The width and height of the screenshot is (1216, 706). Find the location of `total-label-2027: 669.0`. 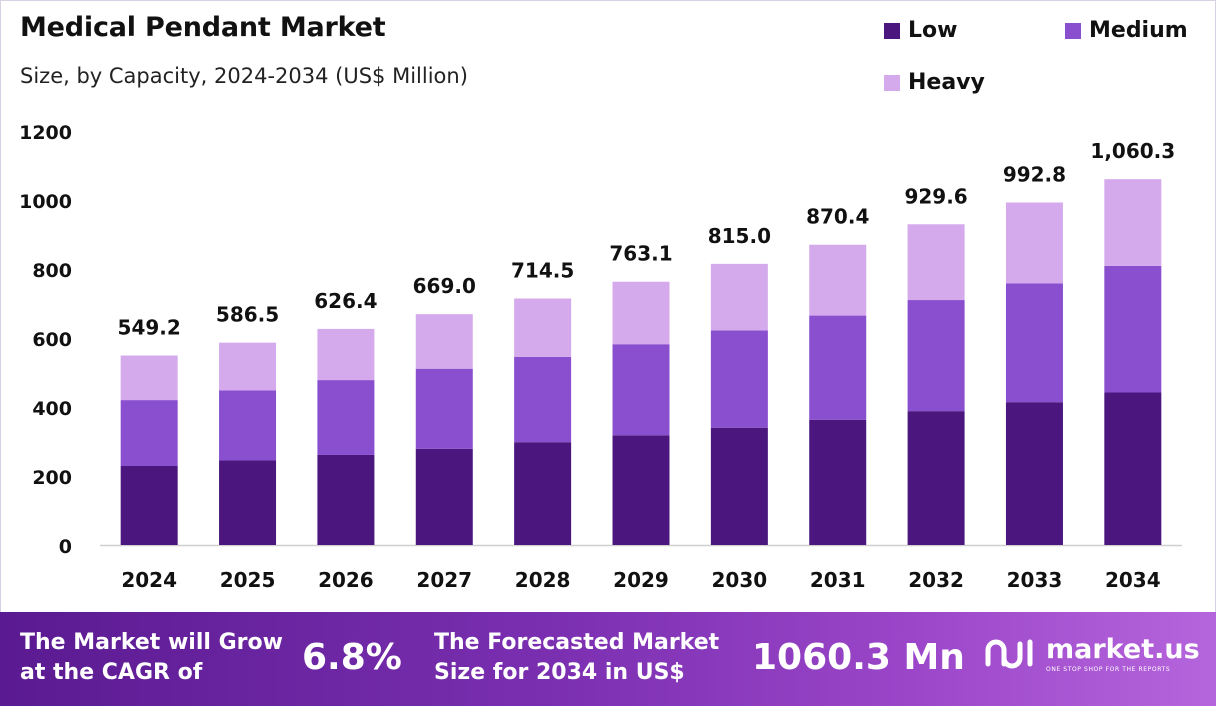

total-label-2027: 669.0 is located at coordinates (444, 286).